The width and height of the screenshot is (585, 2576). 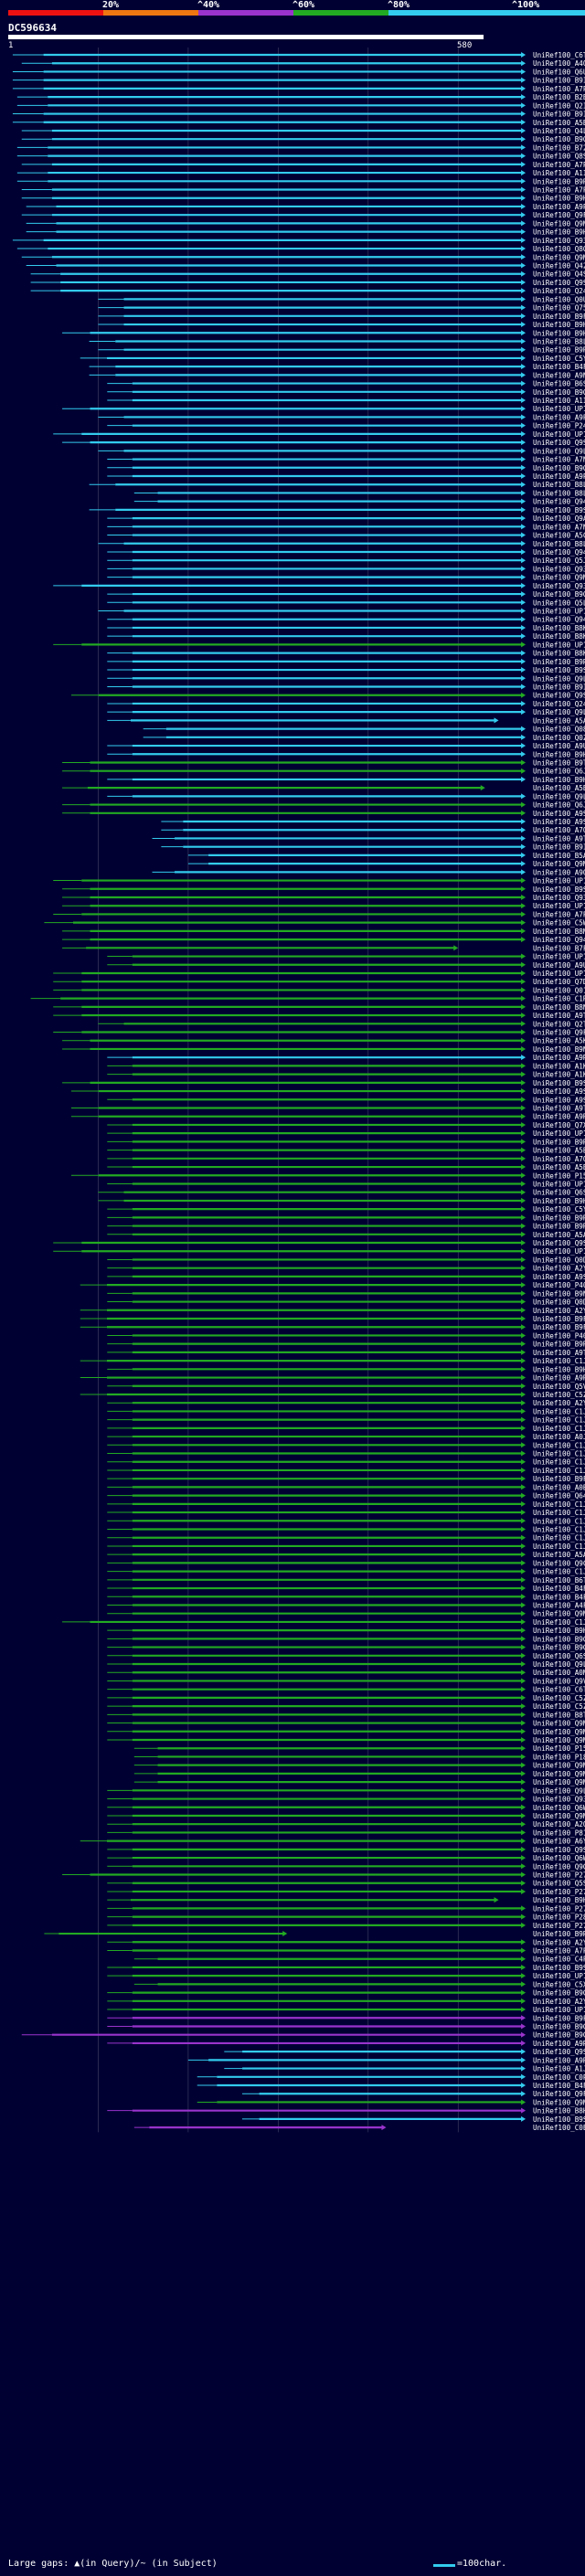 What do you see at coordinates (559, 1757) in the screenshot?
I see `subject-label: UniRef100_P18632` at bounding box center [559, 1757].